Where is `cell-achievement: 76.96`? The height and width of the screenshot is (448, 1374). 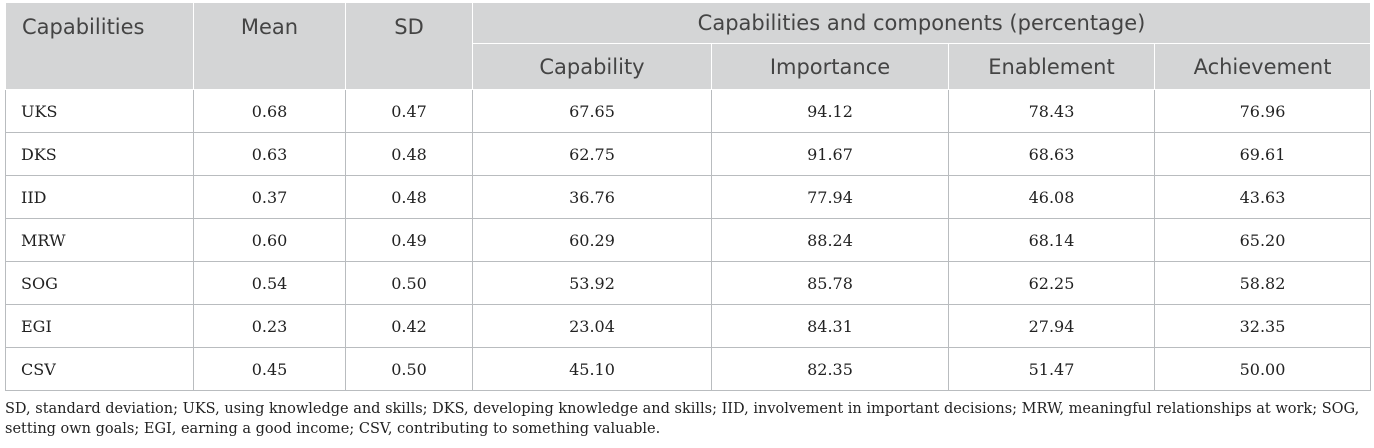 cell-achievement: 76.96 is located at coordinates (1262, 111).